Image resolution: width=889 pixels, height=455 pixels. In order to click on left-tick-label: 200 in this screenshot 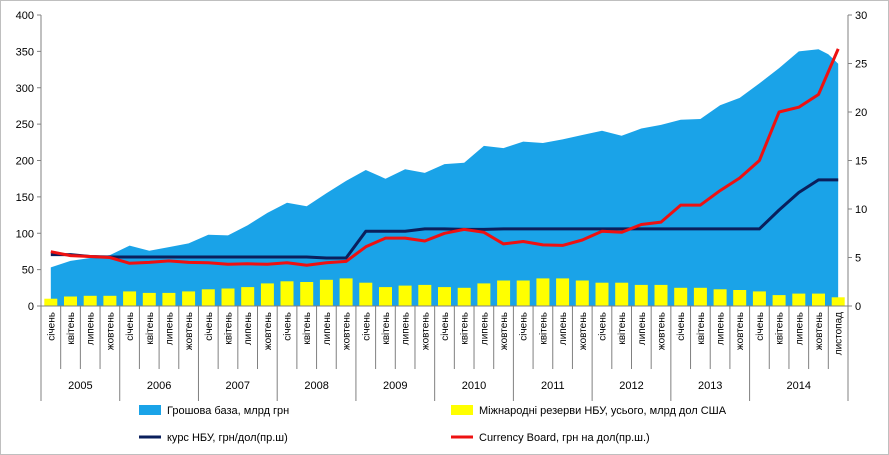, I will do `click(25, 162)`.